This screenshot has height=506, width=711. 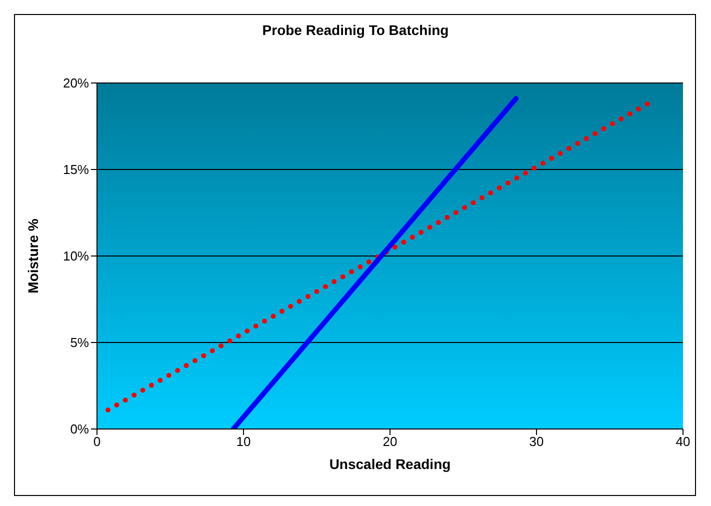 I want to click on y-tick-label: 5%, so click(x=80, y=342).